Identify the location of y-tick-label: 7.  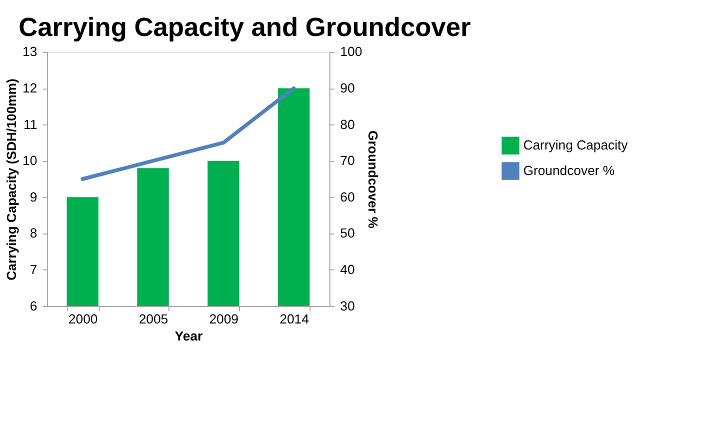
(34, 269).